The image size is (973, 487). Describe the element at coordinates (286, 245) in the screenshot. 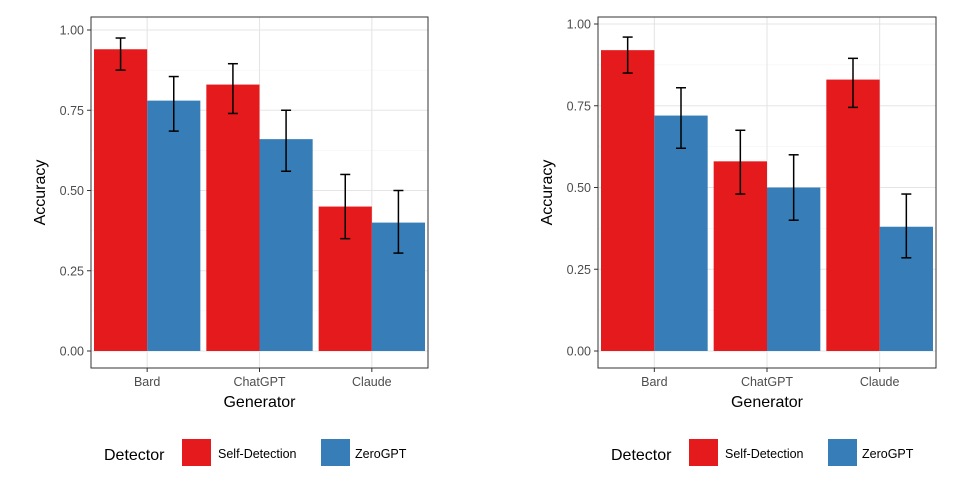

I see `bar-zerogpt-chatgpt` at that location.